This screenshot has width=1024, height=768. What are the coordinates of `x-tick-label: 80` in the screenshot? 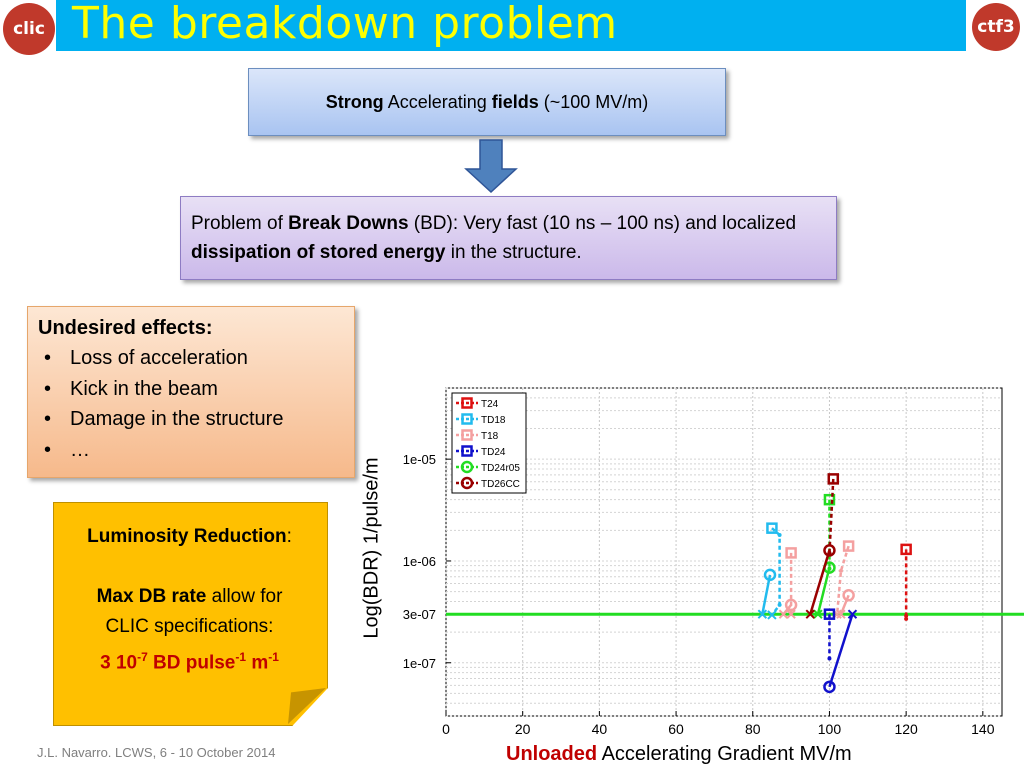 It's located at (753, 729).